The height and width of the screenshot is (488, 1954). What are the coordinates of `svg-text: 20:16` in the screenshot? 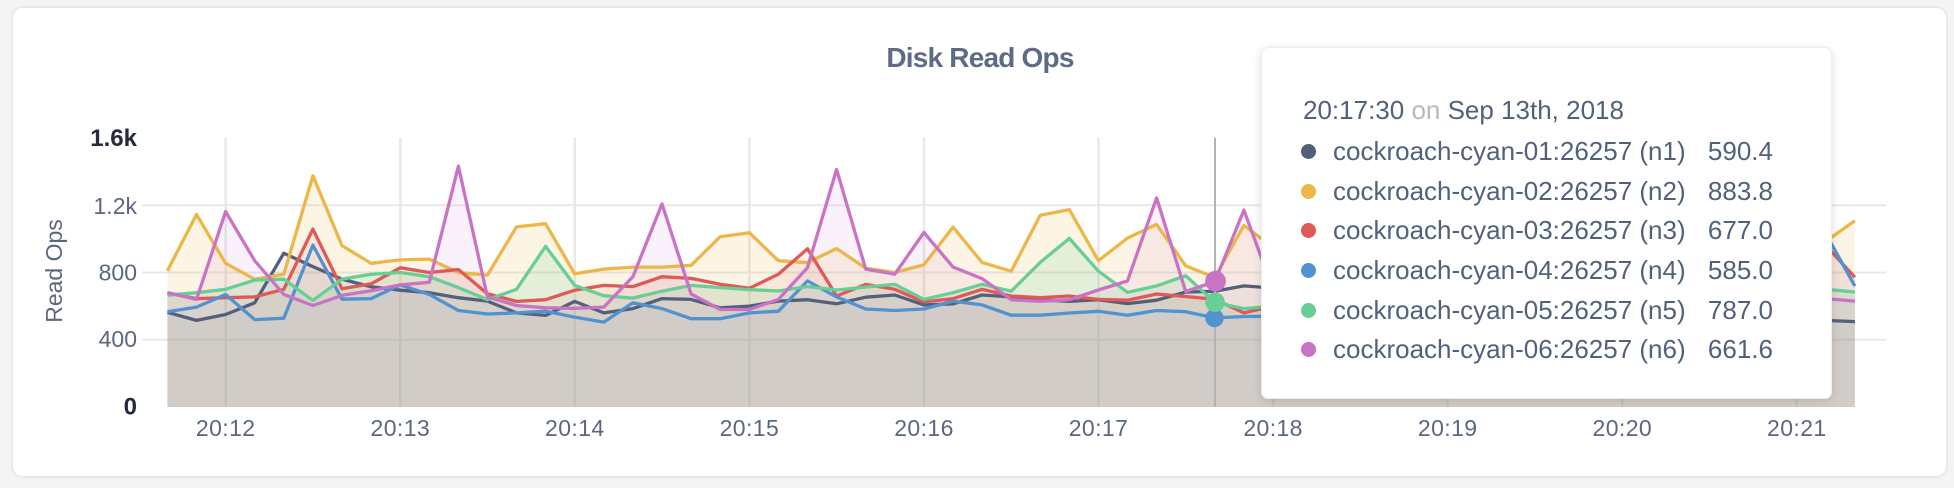 It's located at (924, 428).